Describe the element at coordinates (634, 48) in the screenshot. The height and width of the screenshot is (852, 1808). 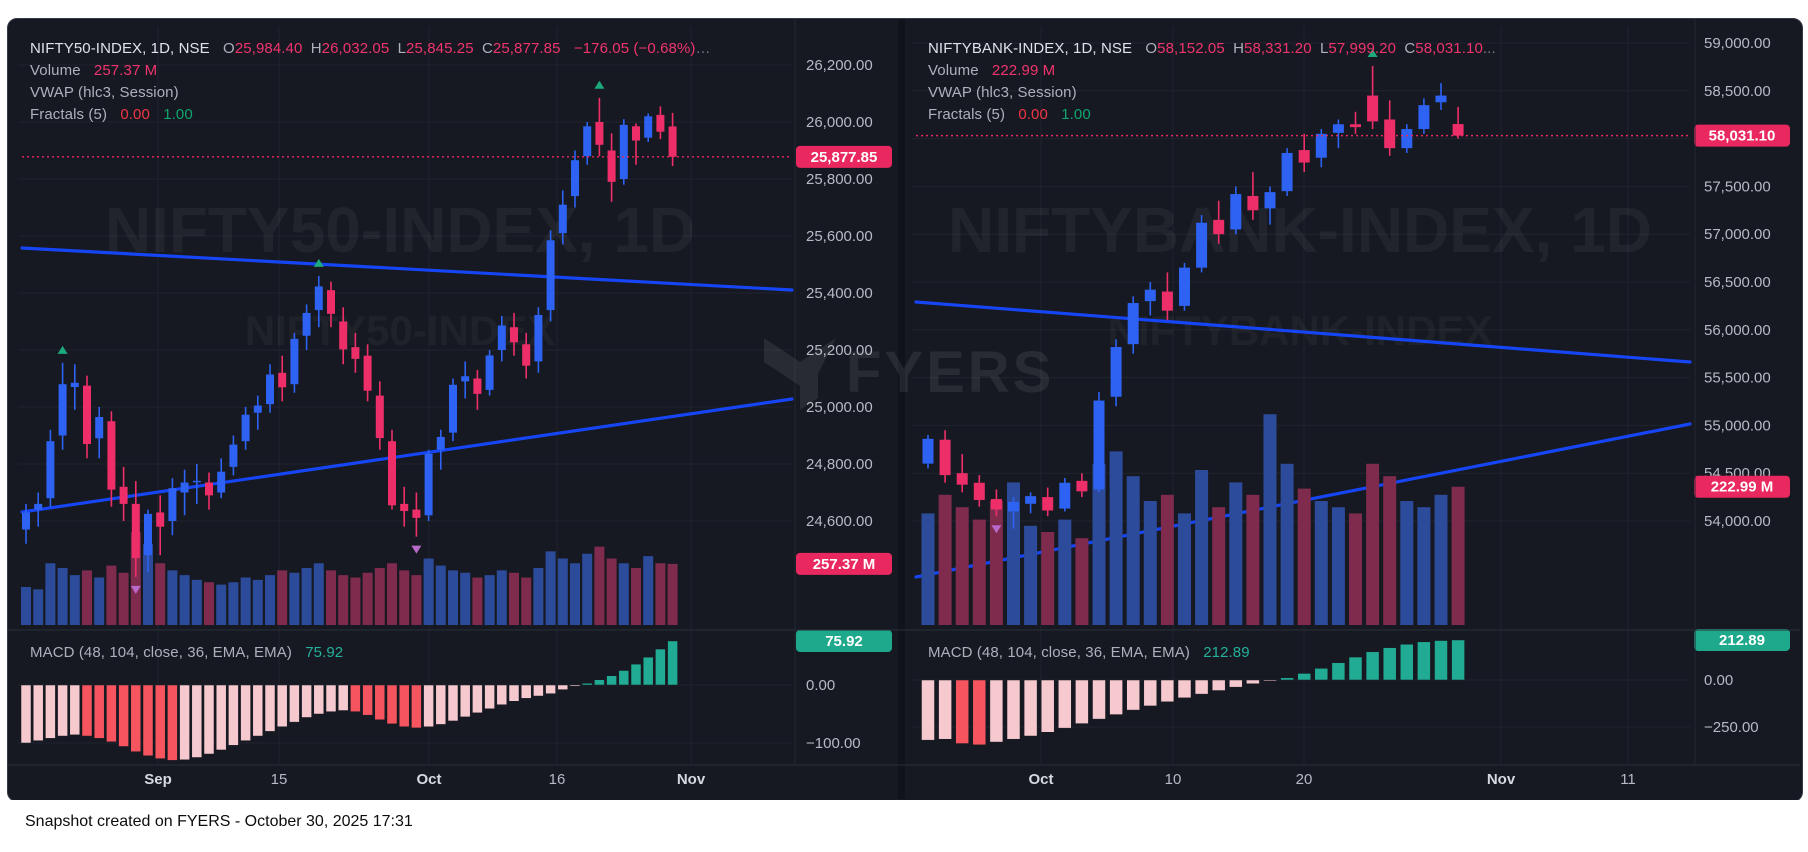
I see `change-value: −176.05 (−0.68%)` at that location.